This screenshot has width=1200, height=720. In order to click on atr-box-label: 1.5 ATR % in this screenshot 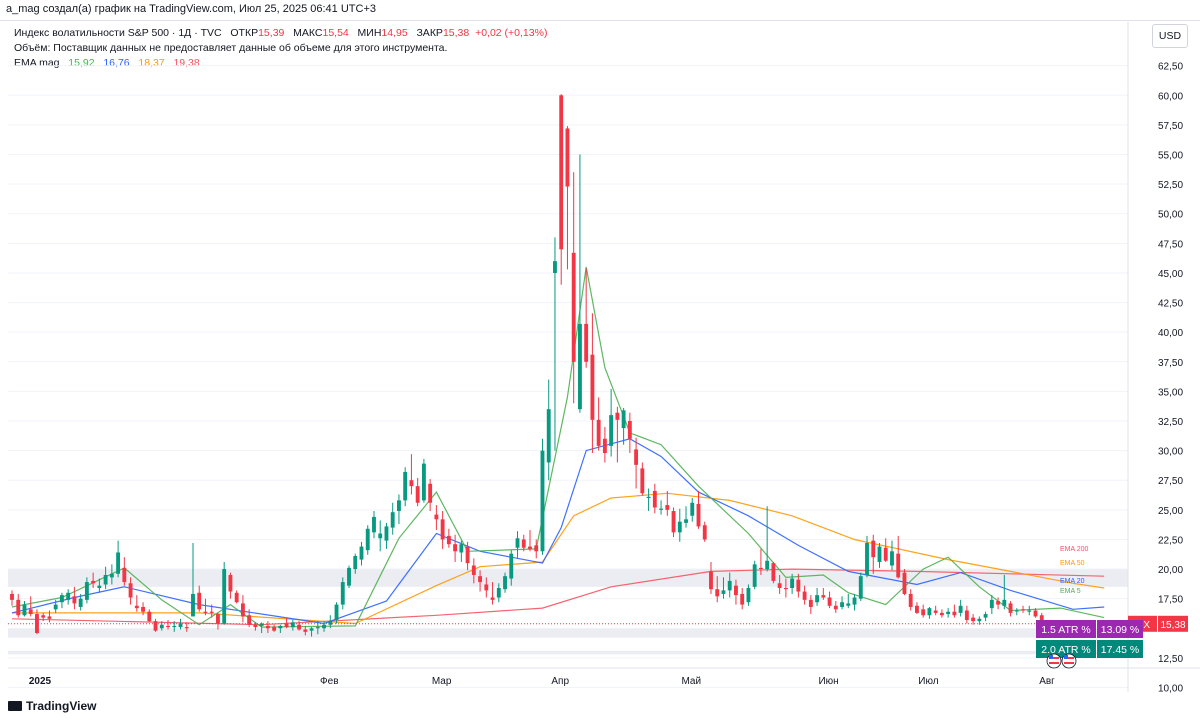, I will do `click(1065, 630)`.